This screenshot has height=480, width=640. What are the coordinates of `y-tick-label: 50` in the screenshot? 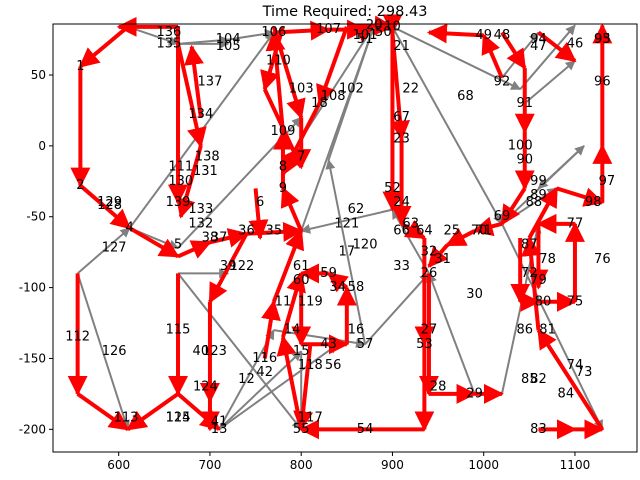 It's located at (38, 75).